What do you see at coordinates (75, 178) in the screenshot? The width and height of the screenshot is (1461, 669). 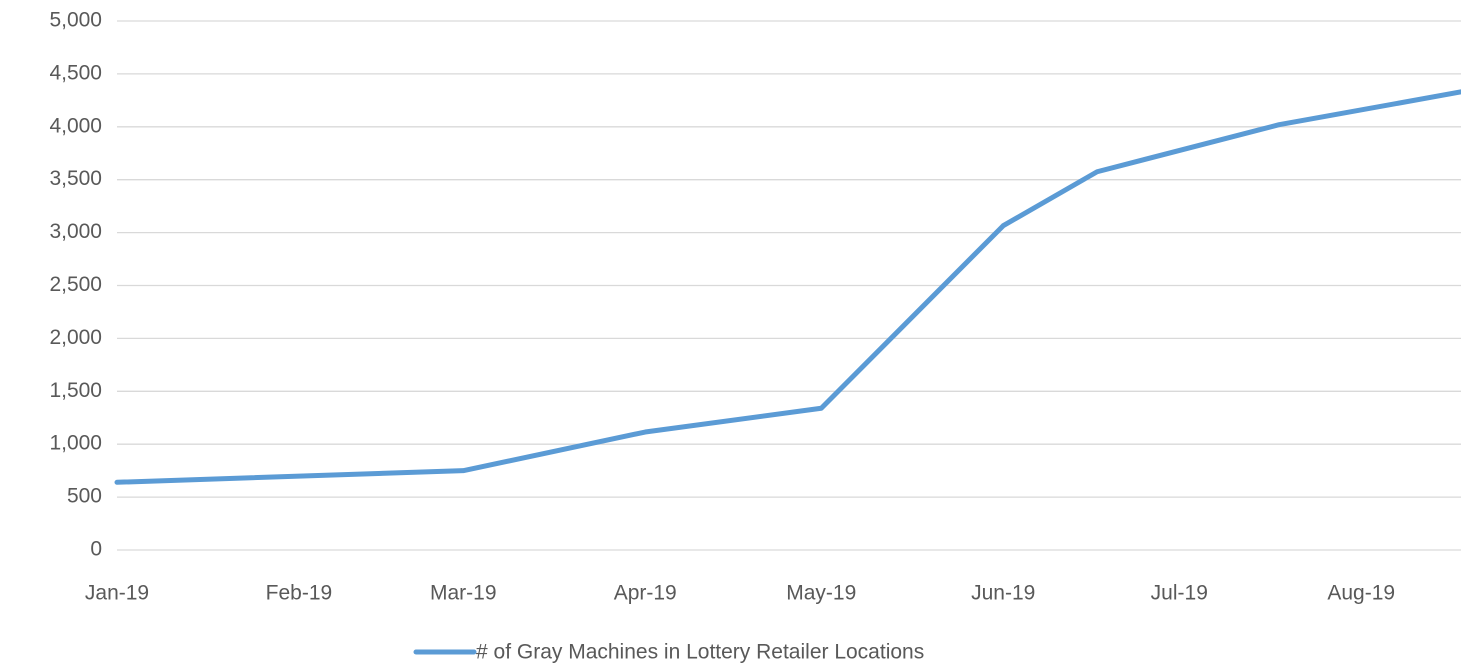 I see `y-tick-label: 3,500` at bounding box center [75, 178].